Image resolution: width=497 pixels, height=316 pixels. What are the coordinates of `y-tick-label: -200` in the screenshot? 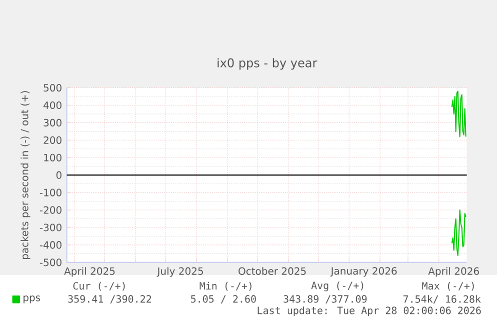 It's located at (51, 210).